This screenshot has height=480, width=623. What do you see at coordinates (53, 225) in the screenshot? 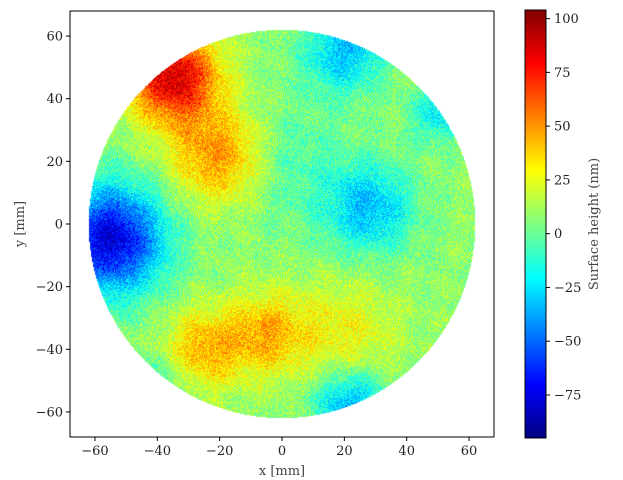
I see `y-axis-ticks: −60 −40 −20 0 20 40 60` at bounding box center [53, 225].